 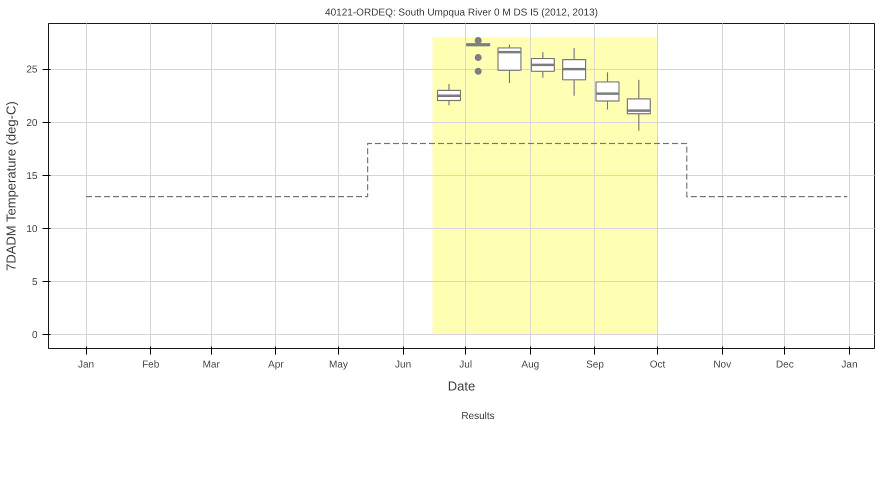 What do you see at coordinates (785, 365) in the screenshot?
I see `x-tick-label: Dec` at bounding box center [785, 365].